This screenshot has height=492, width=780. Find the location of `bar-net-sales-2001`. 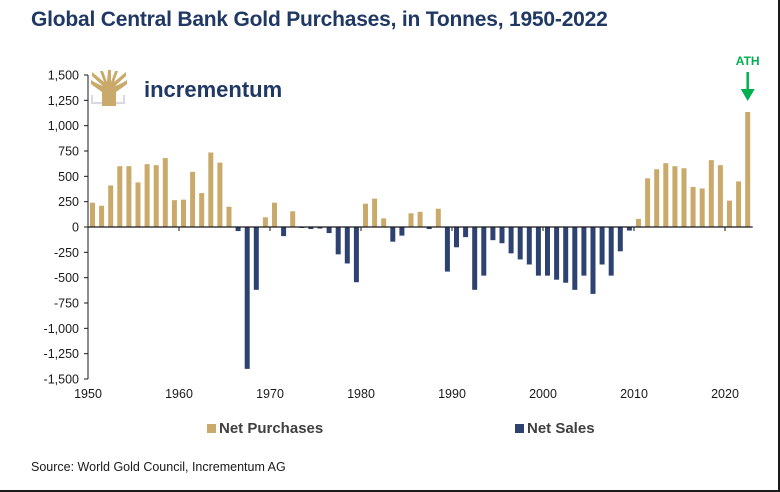

bar-net-sales-2001 is located at coordinates (557, 253).